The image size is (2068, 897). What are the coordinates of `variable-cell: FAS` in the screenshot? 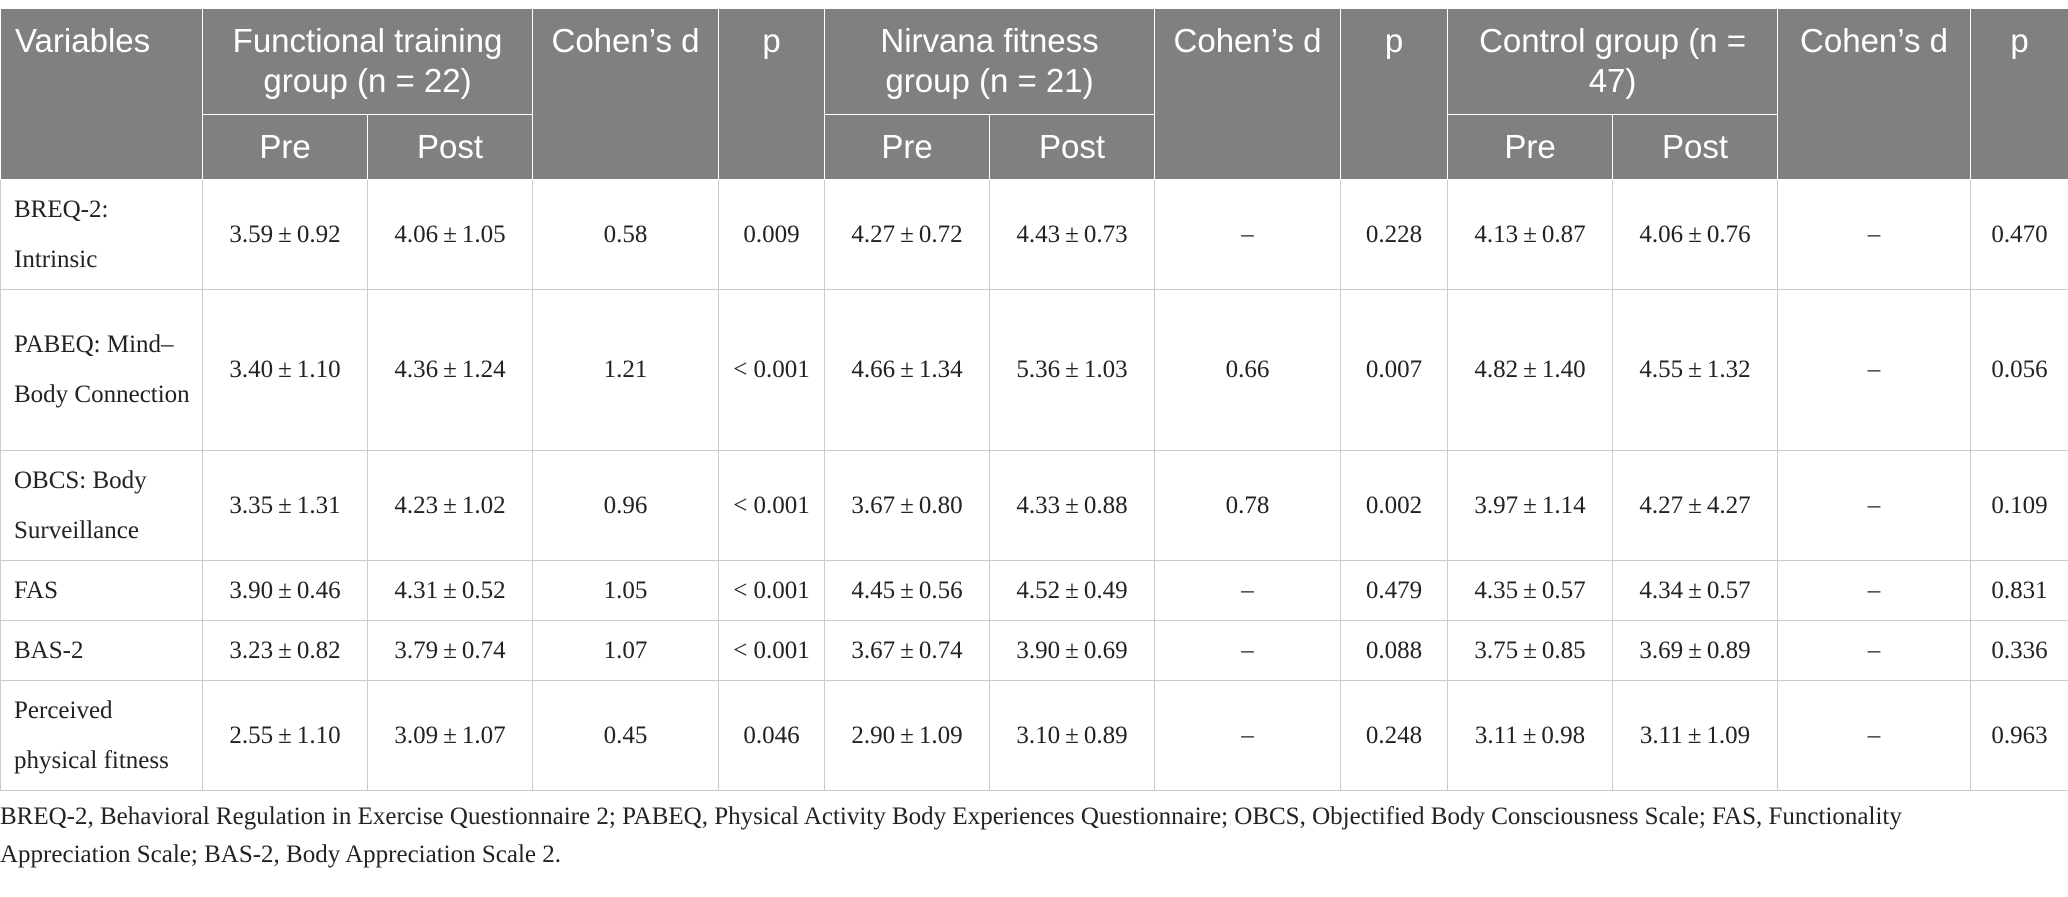 It's located at (102, 591).